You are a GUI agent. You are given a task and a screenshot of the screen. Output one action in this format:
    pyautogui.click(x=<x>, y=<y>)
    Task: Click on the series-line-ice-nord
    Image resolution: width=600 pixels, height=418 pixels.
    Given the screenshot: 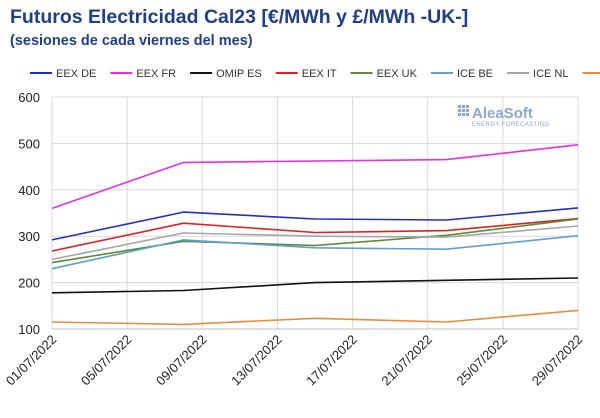 What is the action you would take?
    pyautogui.click(x=315, y=317)
    